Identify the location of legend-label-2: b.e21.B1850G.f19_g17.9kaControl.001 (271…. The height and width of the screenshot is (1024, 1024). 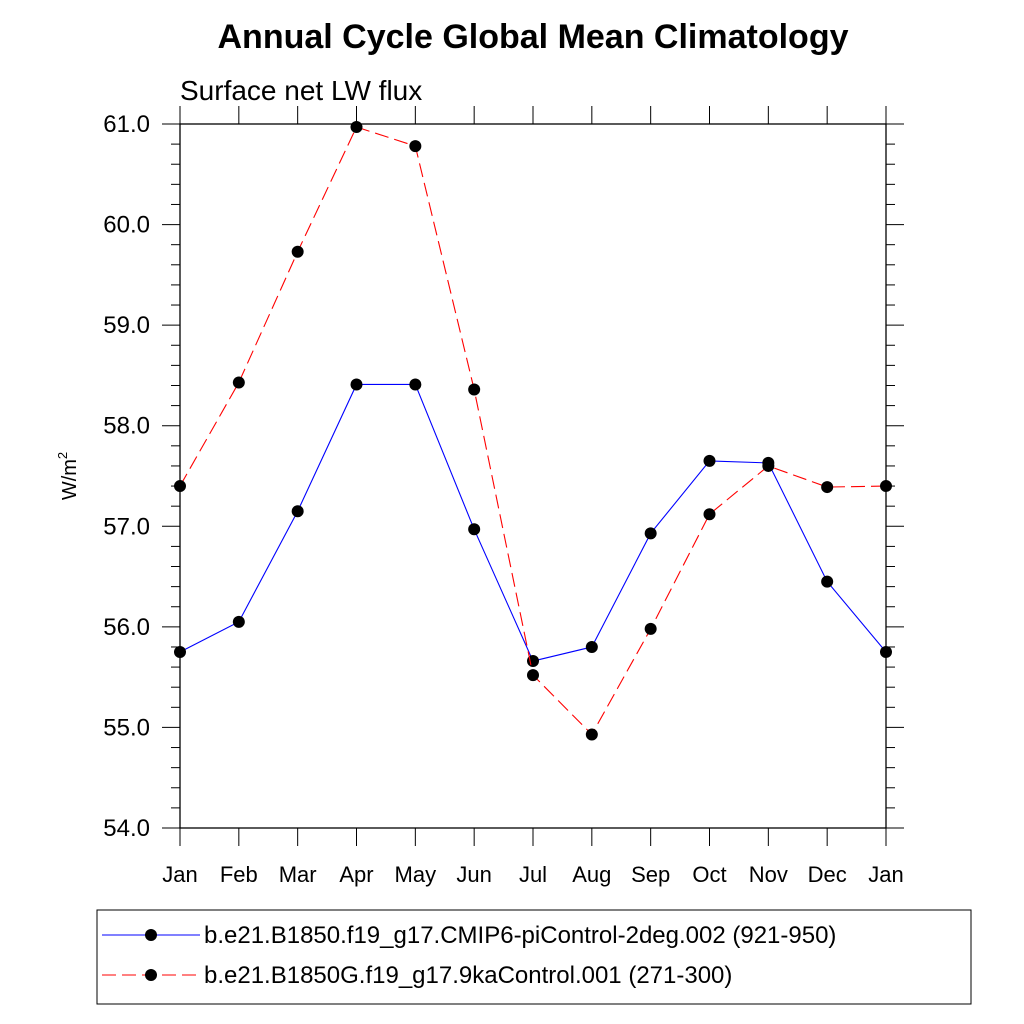
(468, 975).